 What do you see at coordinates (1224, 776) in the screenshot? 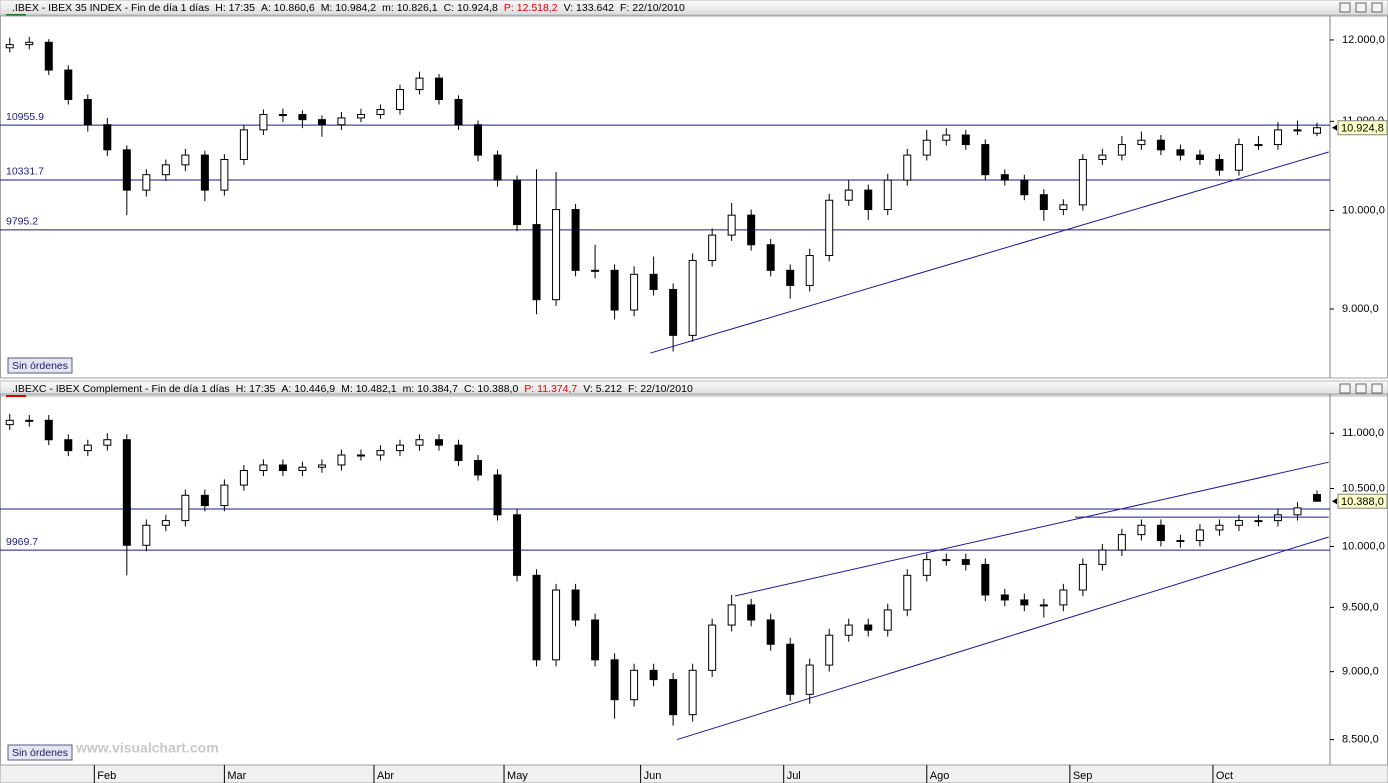
I see `x-tick-label: Oct` at bounding box center [1224, 776].